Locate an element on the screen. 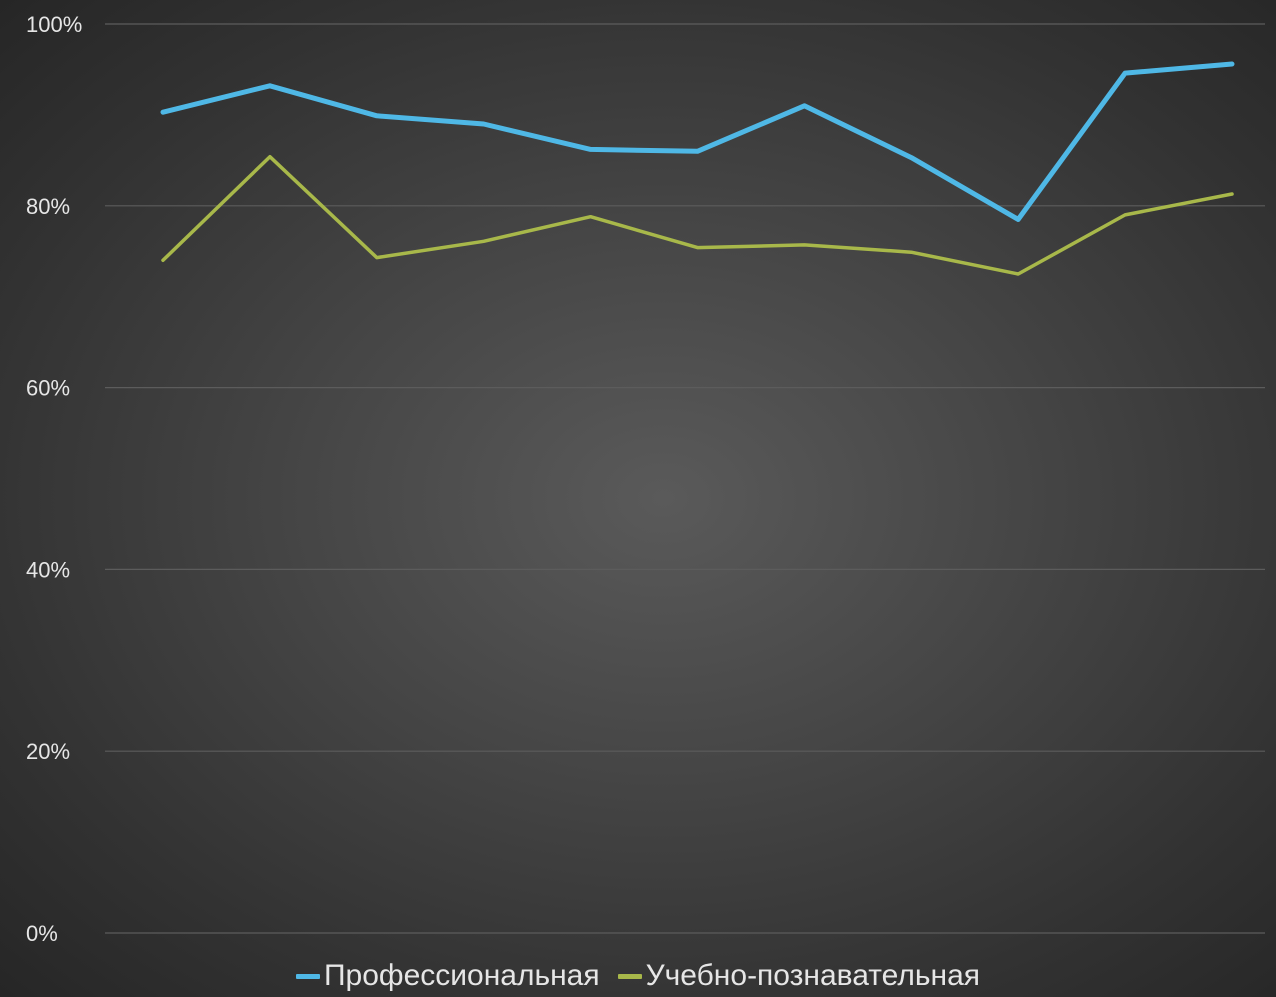 This screenshot has width=1276, height=997. y-tick-label: 60% is located at coordinates (48, 388).